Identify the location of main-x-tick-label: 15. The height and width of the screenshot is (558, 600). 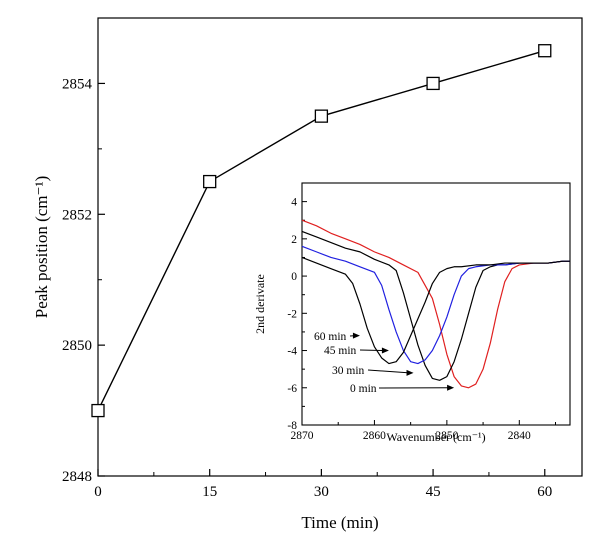
(209, 492).